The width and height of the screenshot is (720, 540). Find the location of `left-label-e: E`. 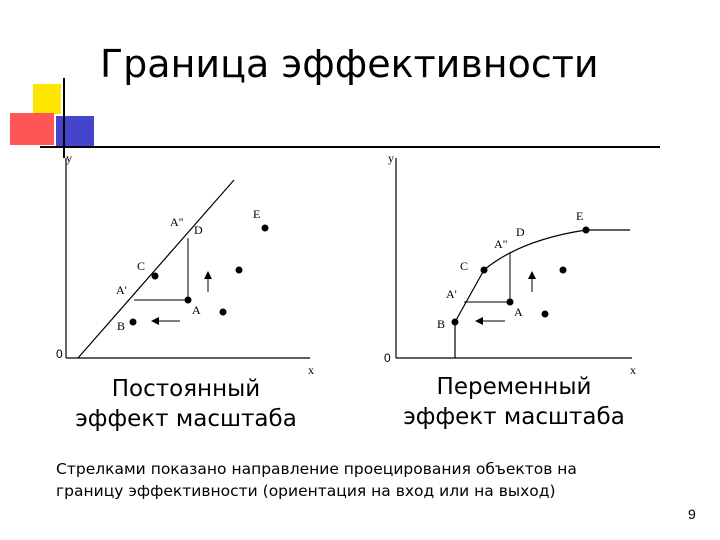

left-label-e: E is located at coordinates (256, 214).